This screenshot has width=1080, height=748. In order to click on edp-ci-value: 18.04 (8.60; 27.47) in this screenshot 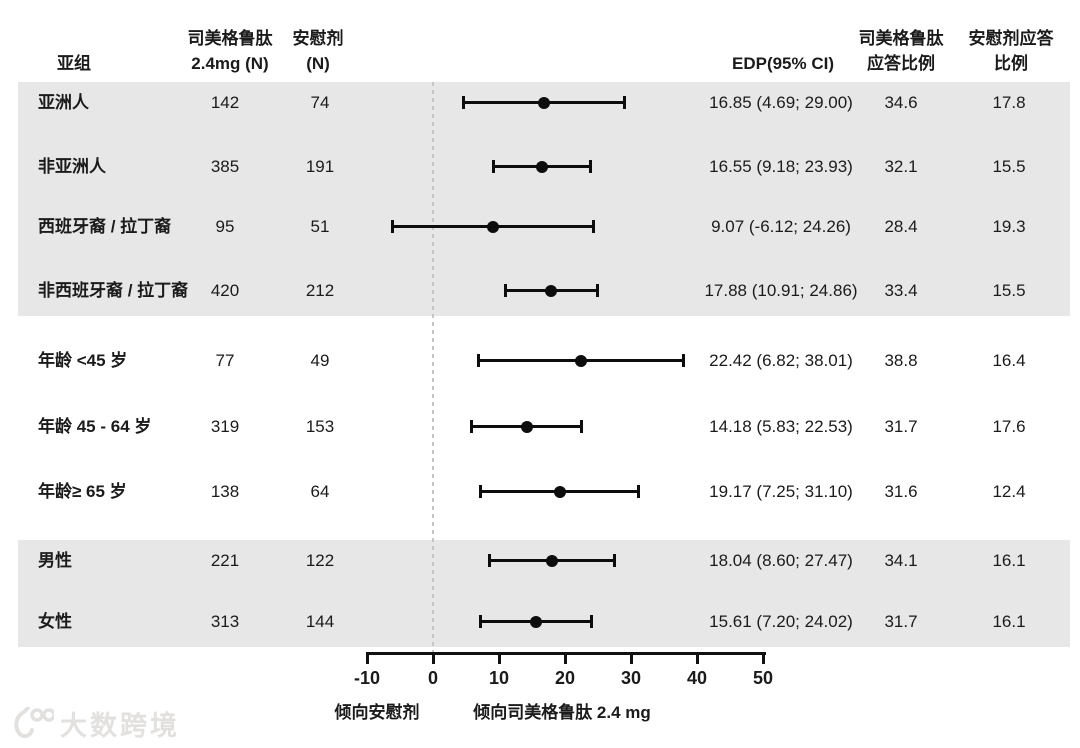, I will do `click(781, 560)`.